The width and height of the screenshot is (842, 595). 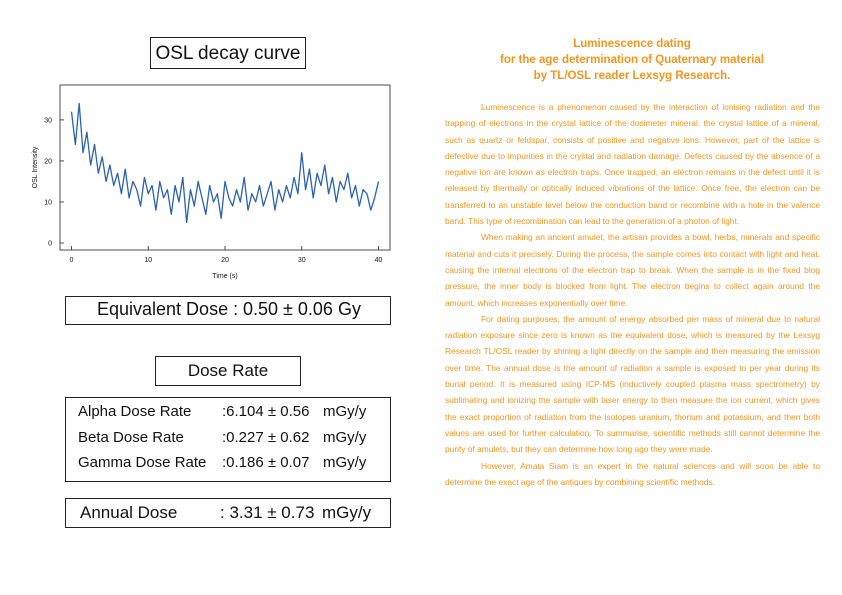 I want to click on x-tick-label: 40, so click(x=379, y=260).